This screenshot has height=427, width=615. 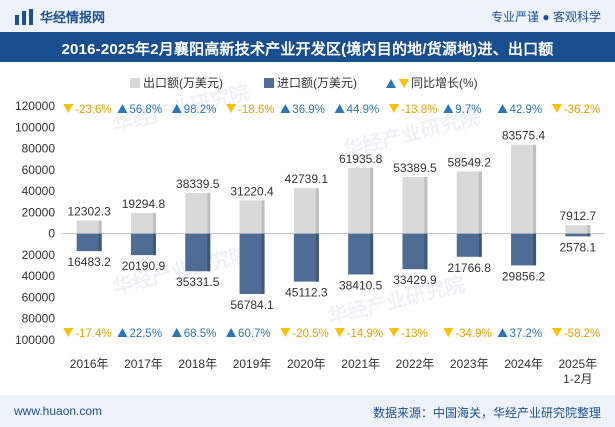 What do you see at coordinates (252, 305) in the screenshot?
I see `import-value-label: 56784.1` at bounding box center [252, 305].